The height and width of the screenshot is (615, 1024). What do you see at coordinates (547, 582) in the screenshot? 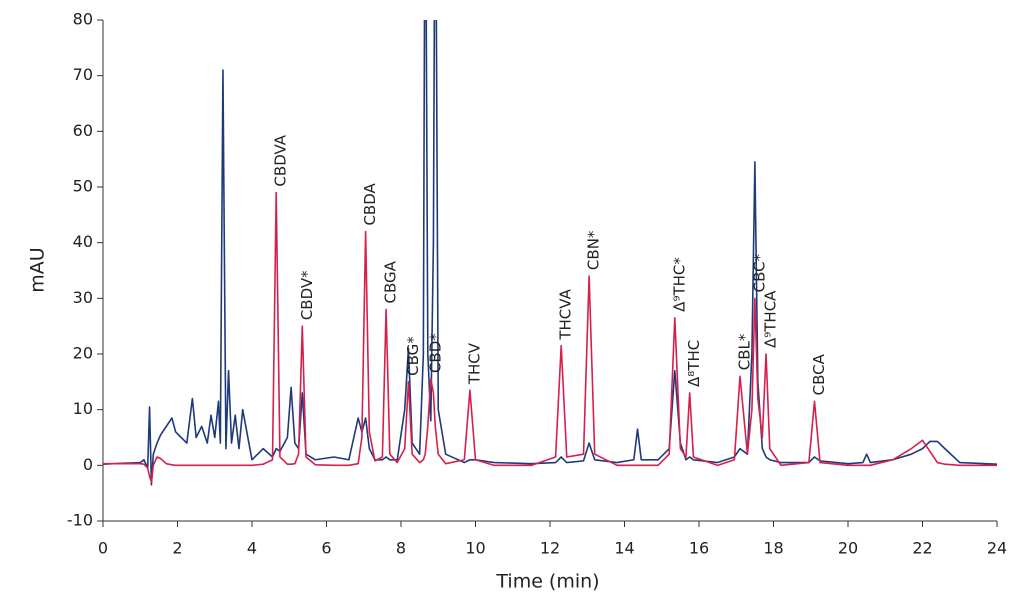
I see `x-axis-label: Time (min)` at bounding box center [547, 582].